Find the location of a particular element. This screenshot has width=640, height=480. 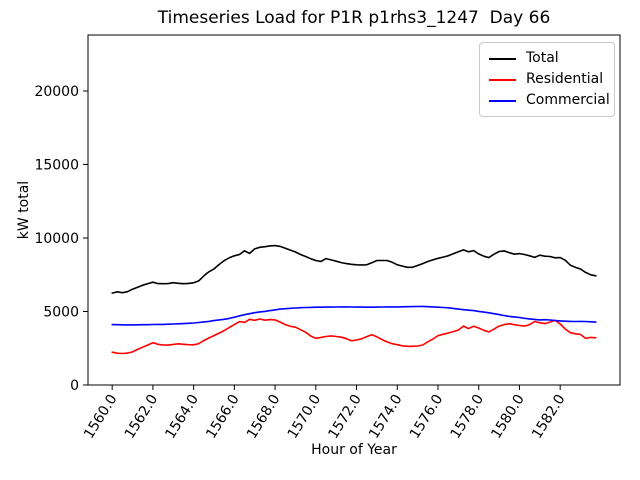

x-tick-label: 1572.0 is located at coordinates (345, 417).